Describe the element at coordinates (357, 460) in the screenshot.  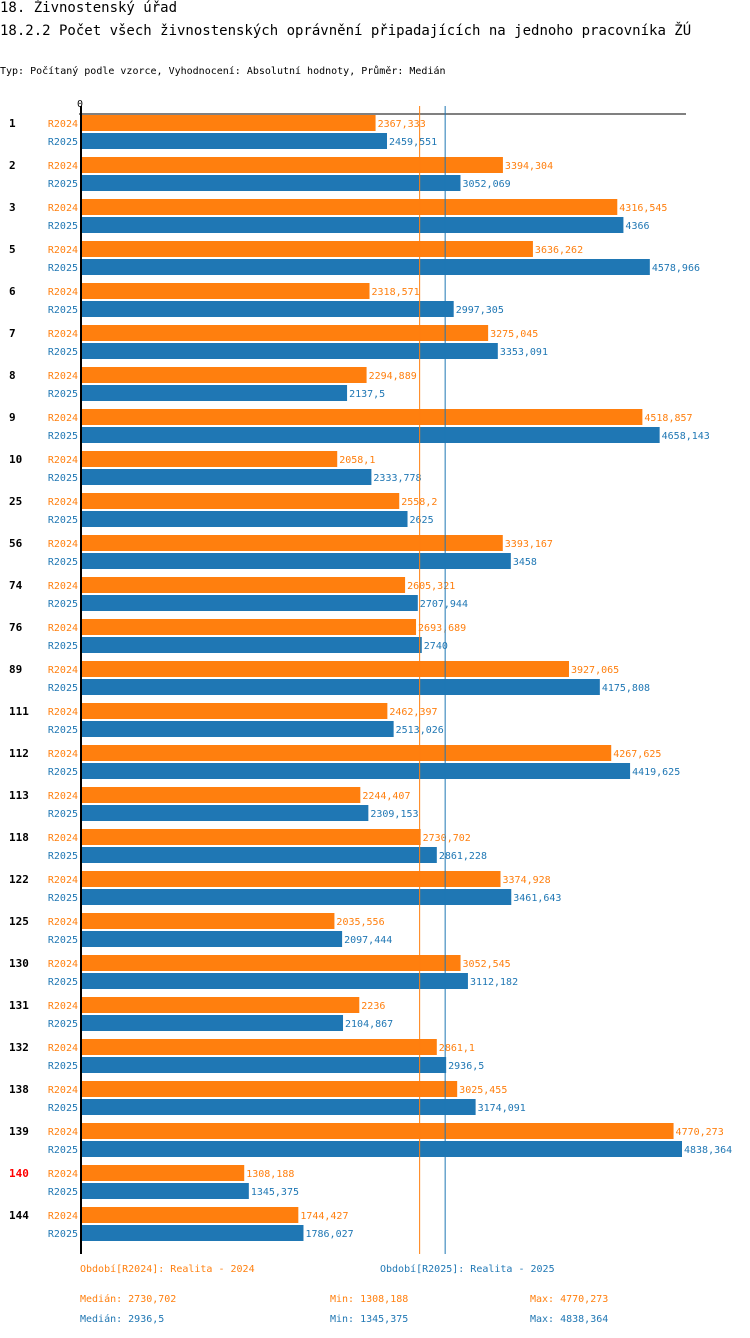
I see `value-label: 2058,1` at that location.